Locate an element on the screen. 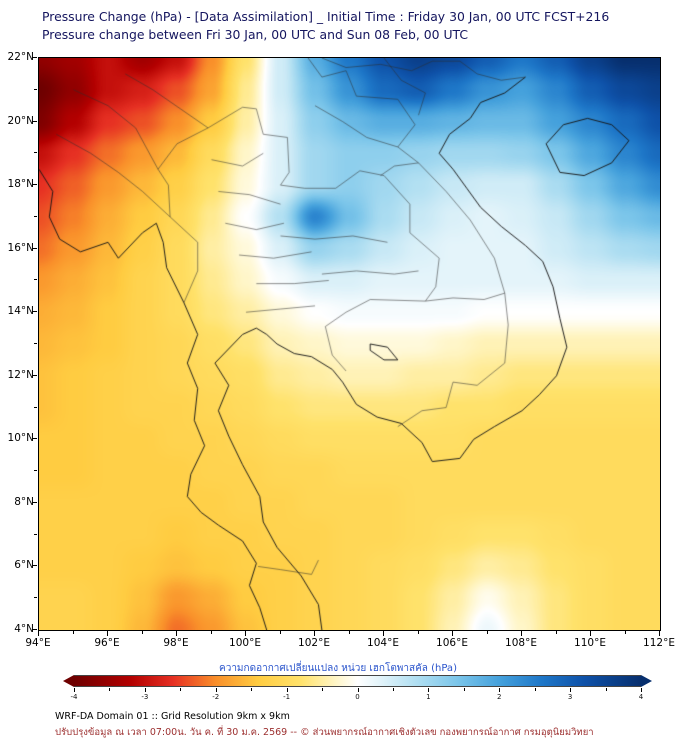  colorbar-tick-label: -3 is located at coordinates (145, 697).